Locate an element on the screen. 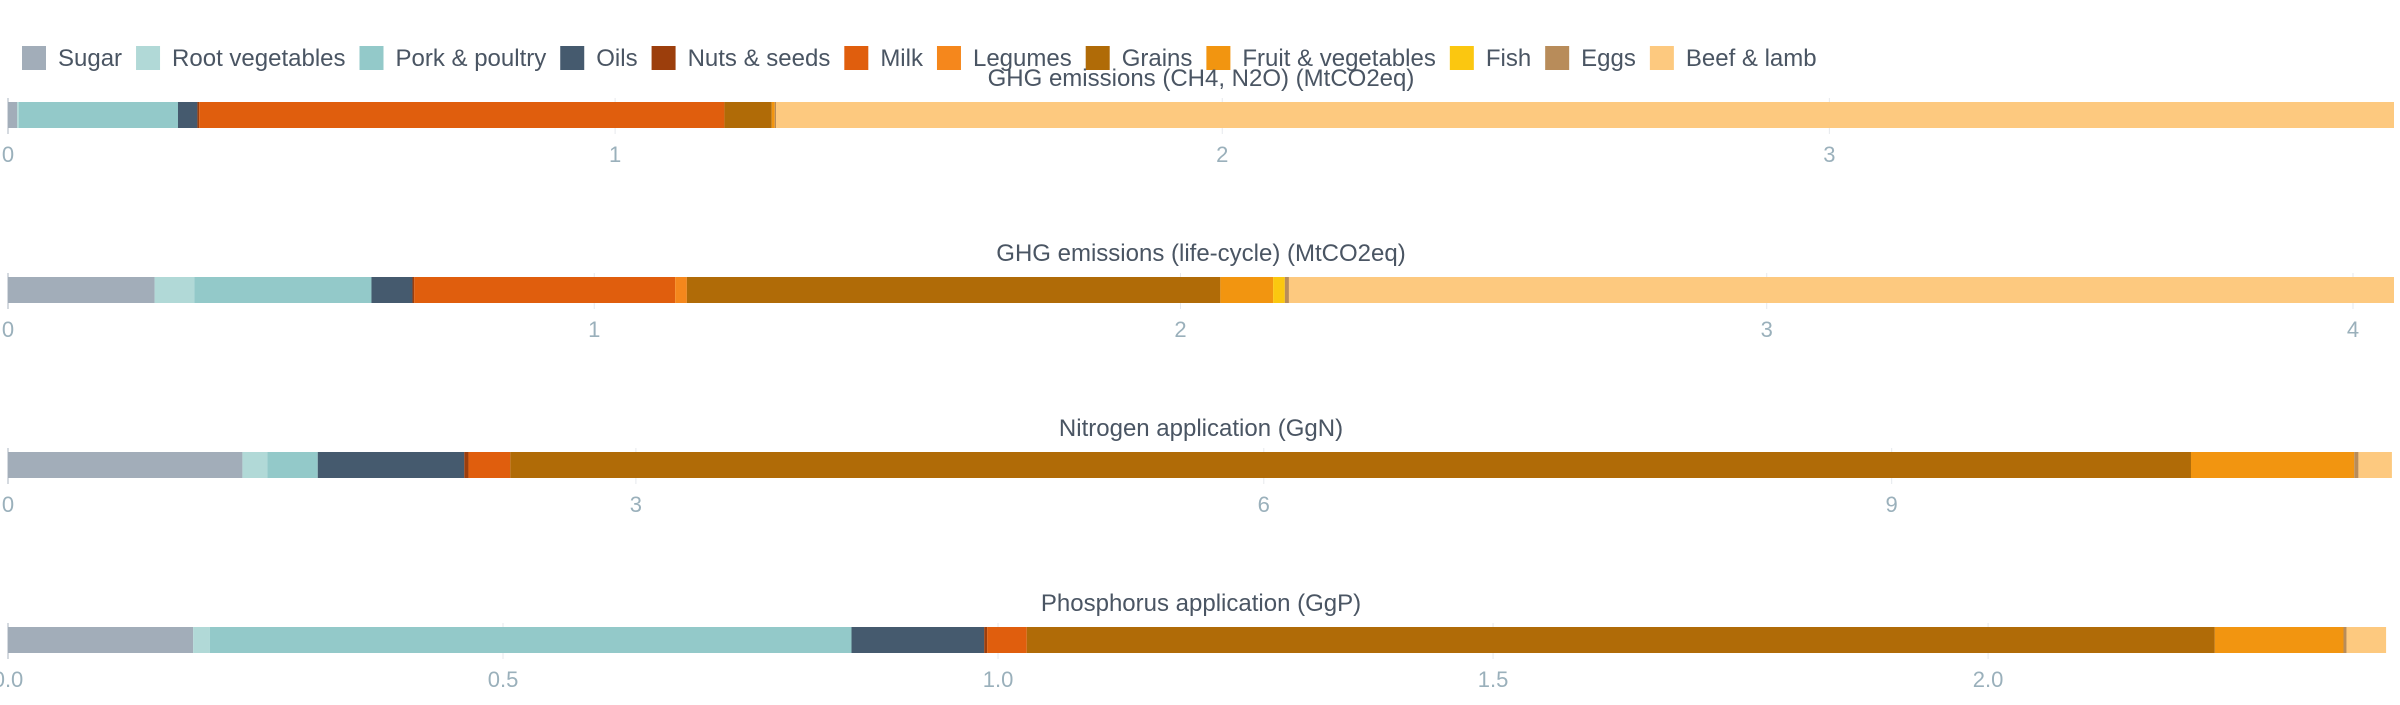 The height and width of the screenshot is (705, 2400). legend-item-sugar: Sugar is located at coordinates (72, 58).